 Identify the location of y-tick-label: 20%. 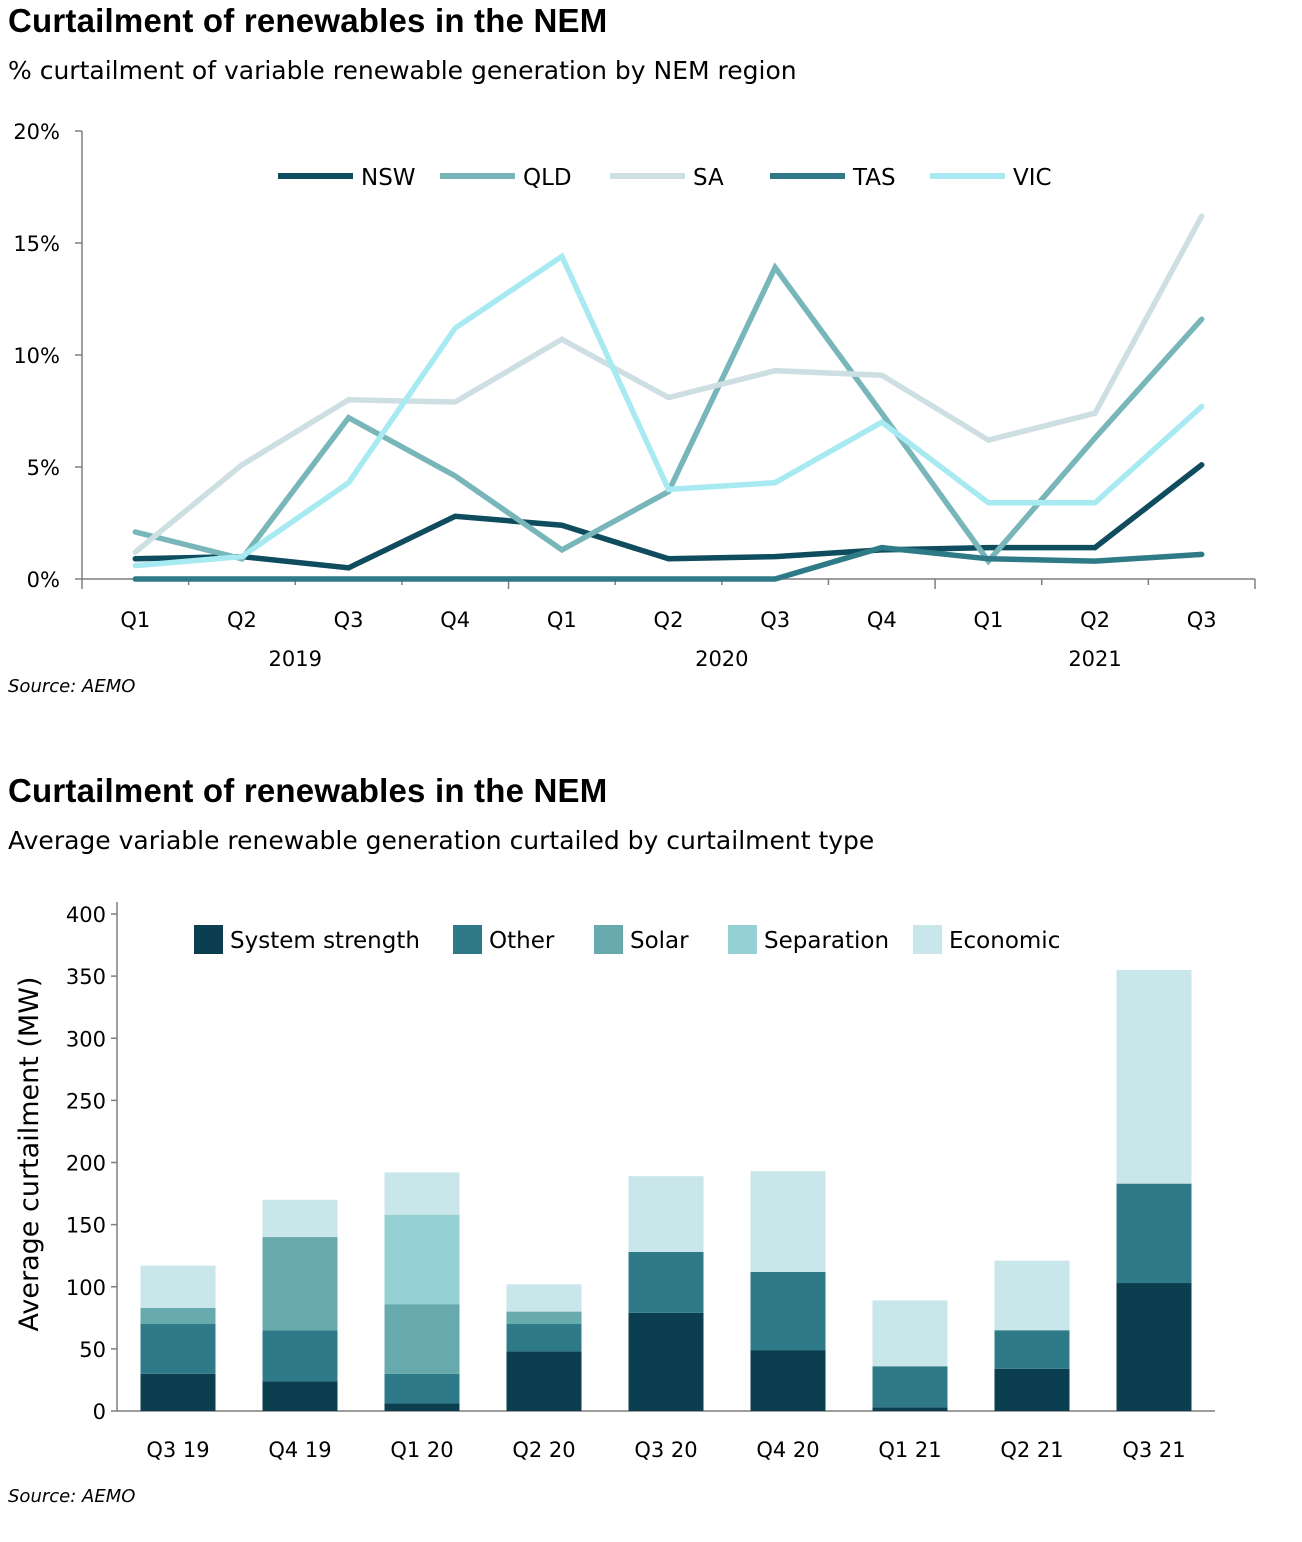
(36, 132).